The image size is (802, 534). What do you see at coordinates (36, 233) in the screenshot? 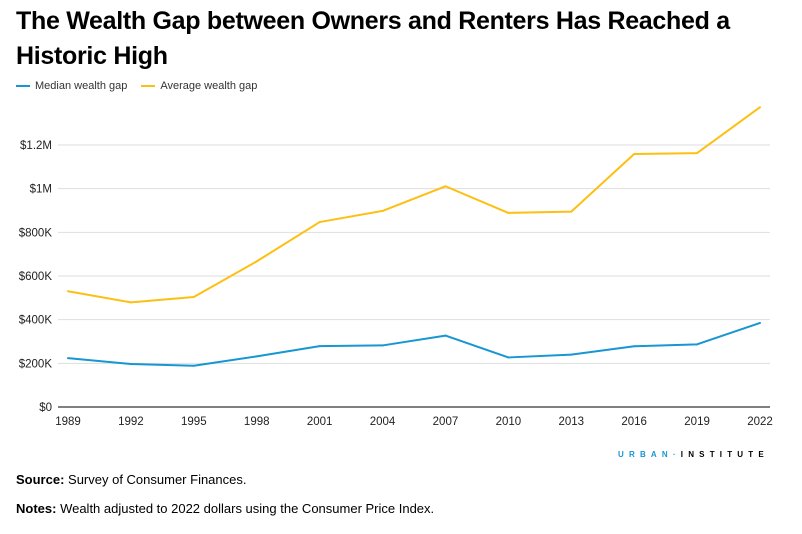
I see `y-tick-label: $800K` at bounding box center [36, 233].